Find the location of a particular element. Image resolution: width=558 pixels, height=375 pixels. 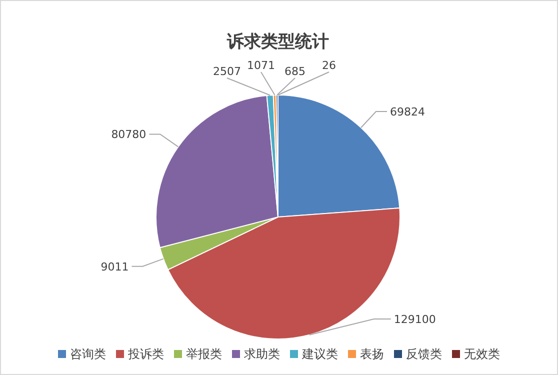

legend-label: 举报类 is located at coordinates (204, 354).